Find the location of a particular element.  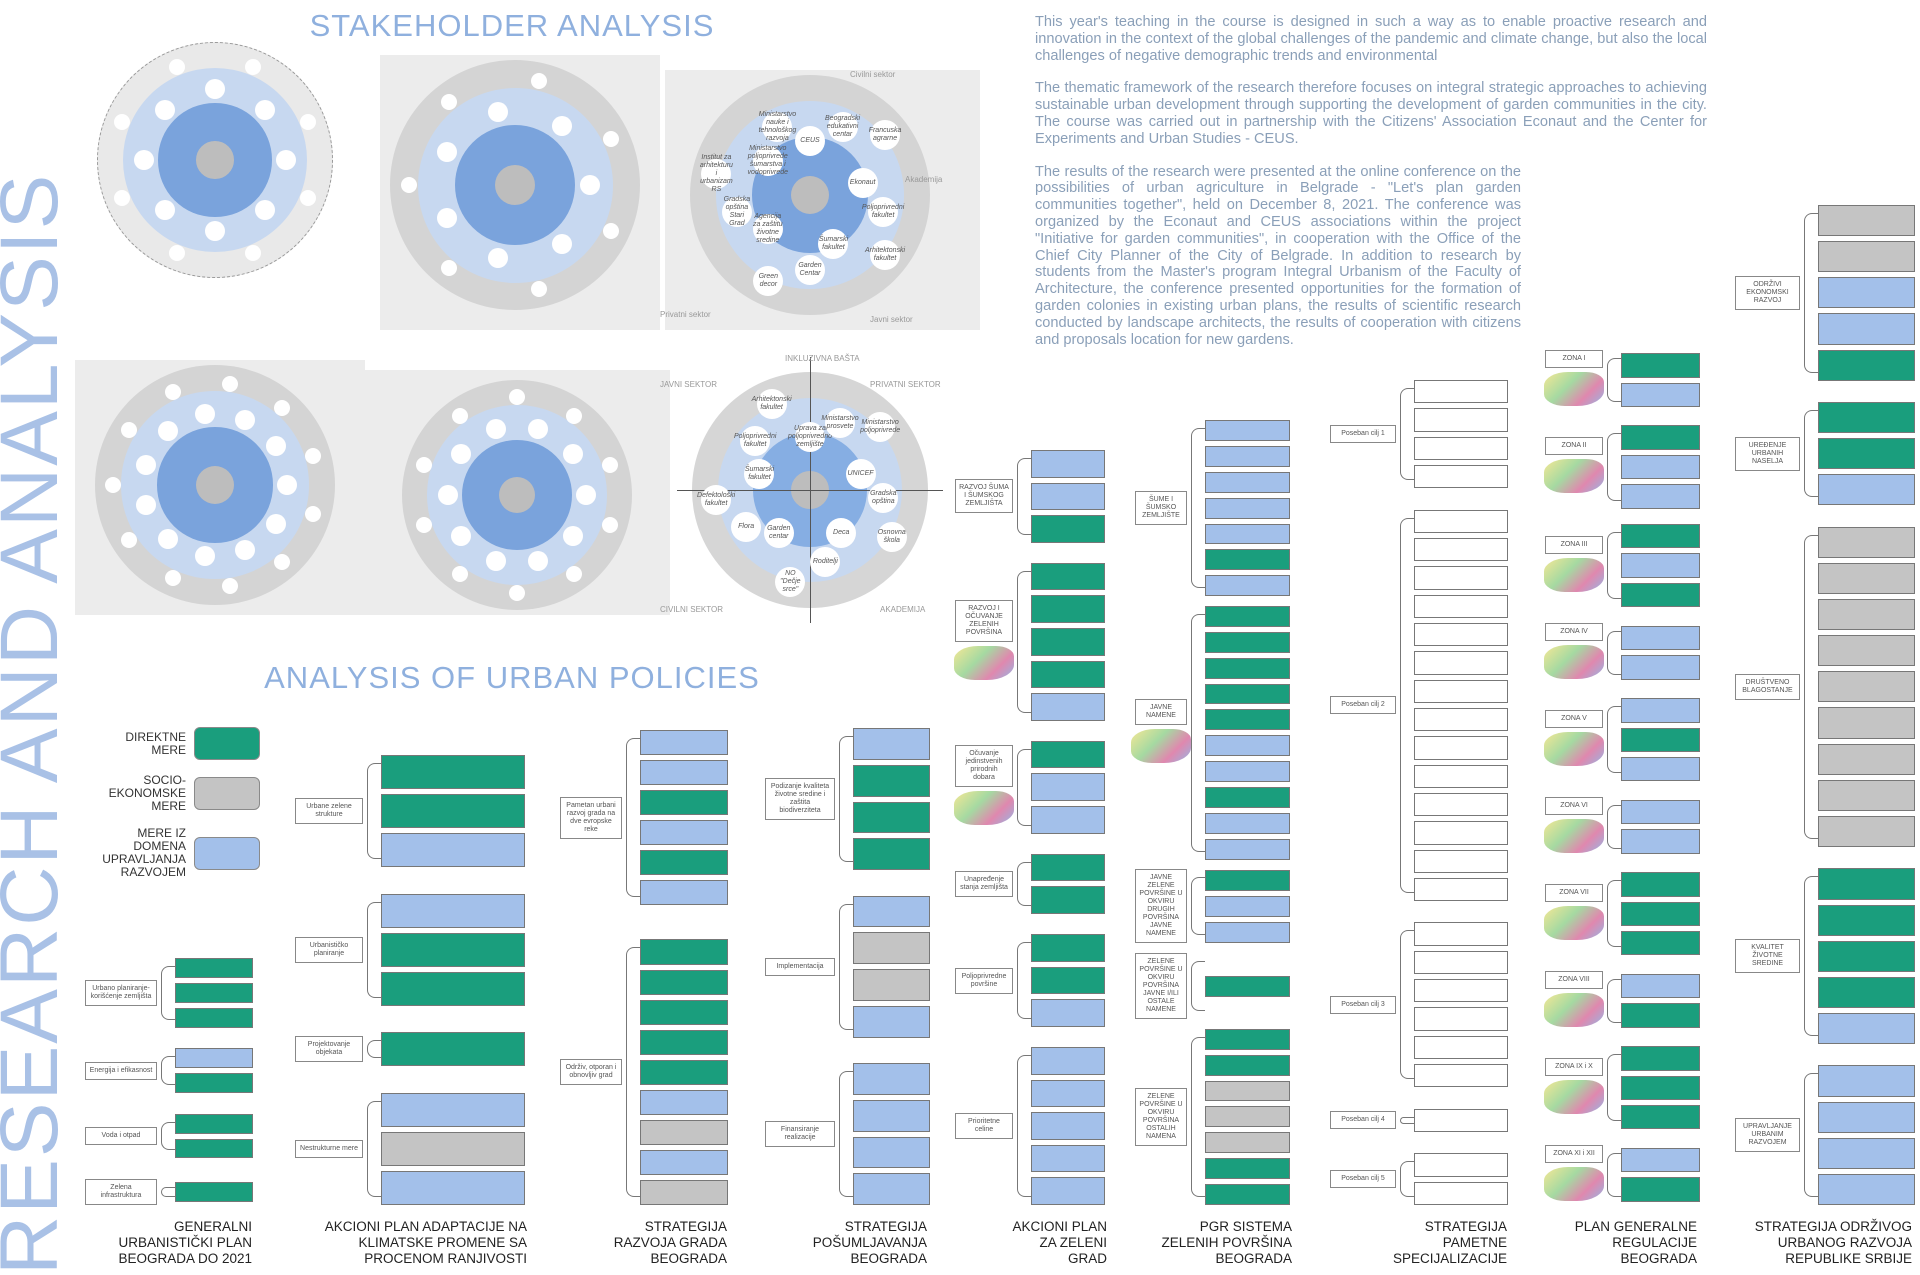

policy-node: Poseban cilj 5 is located at coordinates (1363, 1179).